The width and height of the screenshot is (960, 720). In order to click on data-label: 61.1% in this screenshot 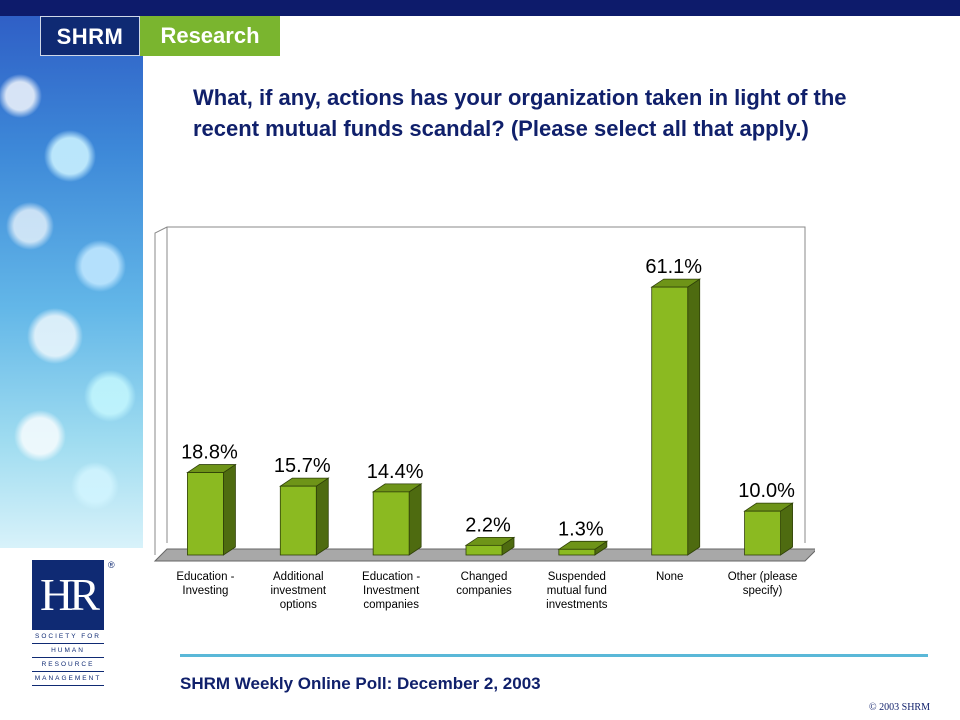, I will do `click(673, 267)`.